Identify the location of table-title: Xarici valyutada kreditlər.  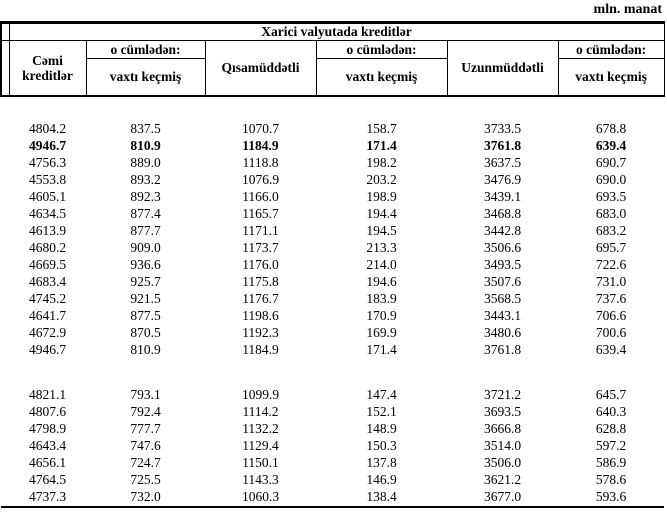
(336, 31).